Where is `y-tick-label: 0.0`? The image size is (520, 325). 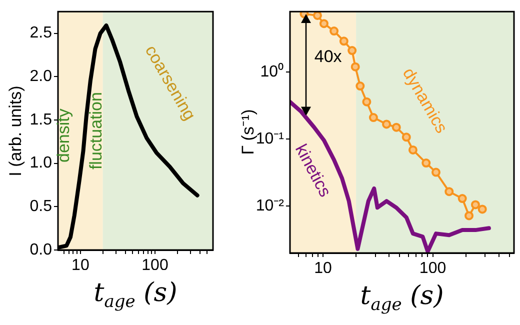 y-tick-label: 0.0 is located at coordinates (41, 249).